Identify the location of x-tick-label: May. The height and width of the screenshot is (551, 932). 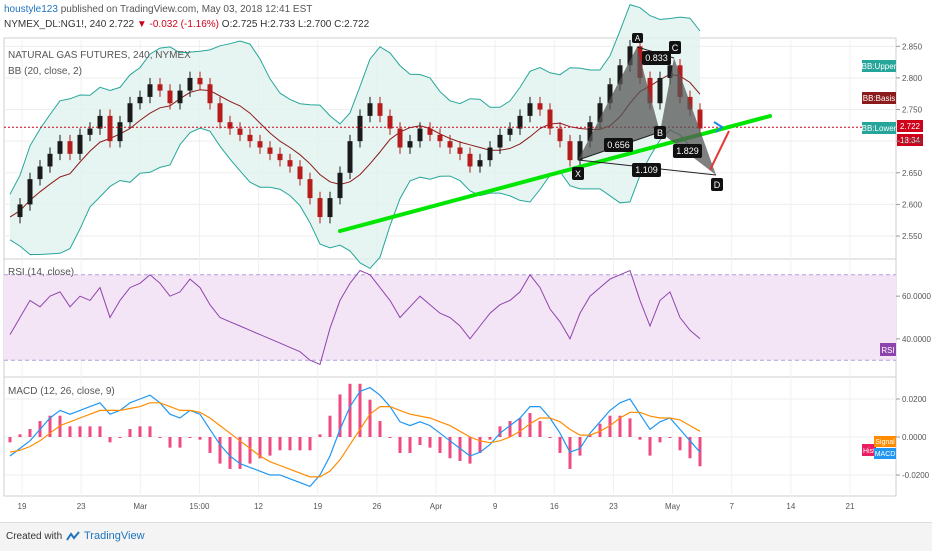
(672, 506).